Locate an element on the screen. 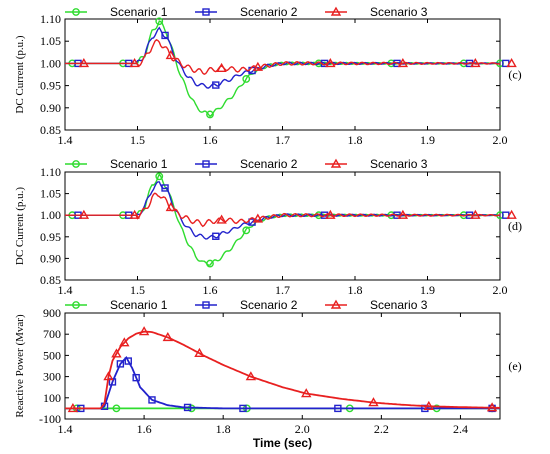 The width and height of the screenshot is (550, 454). y-tick-label: 500 is located at coordinates (52, 355).